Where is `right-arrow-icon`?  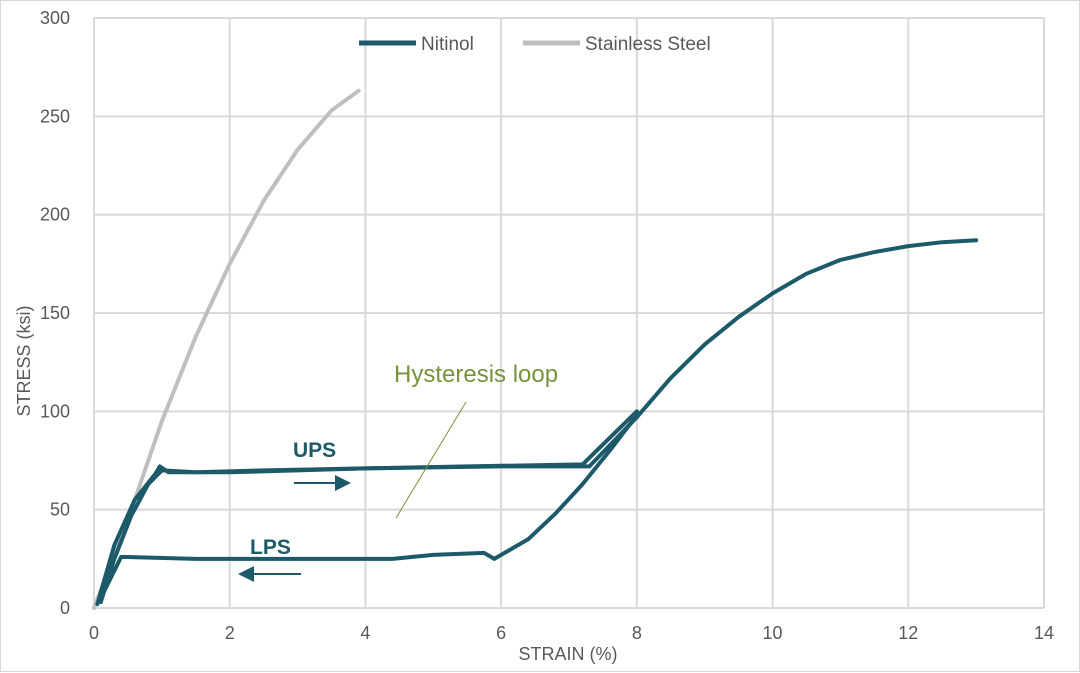 right-arrow-icon is located at coordinates (322, 483).